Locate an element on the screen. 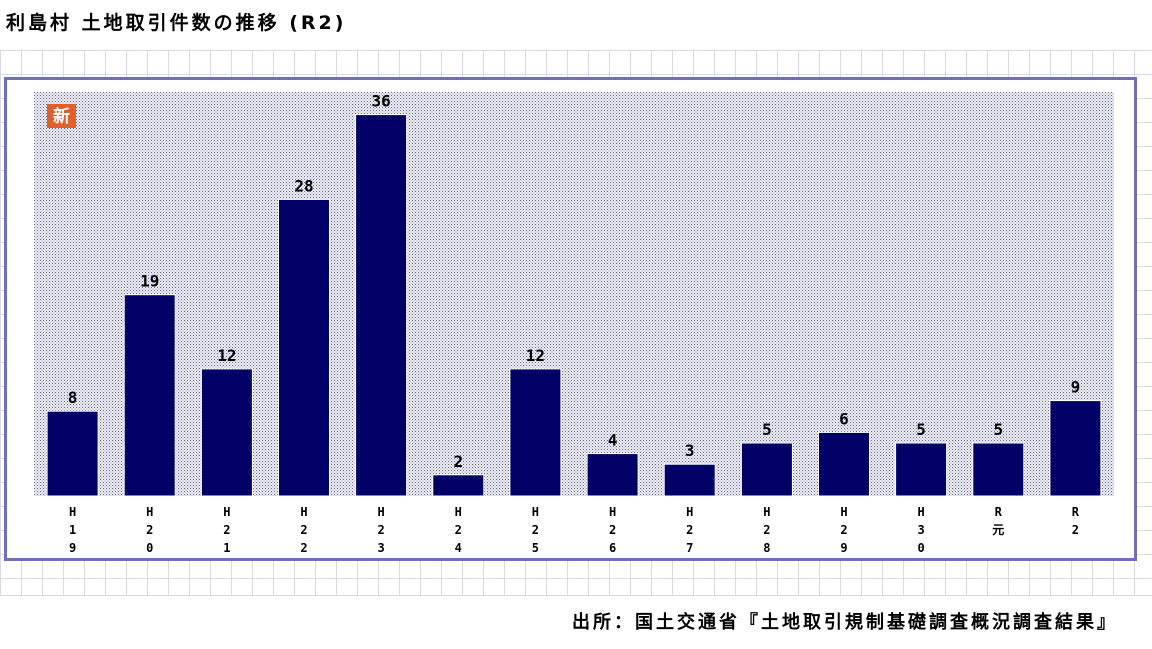 This screenshot has height=649, width=1152. data-label-H24: 2 is located at coordinates (458, 461).